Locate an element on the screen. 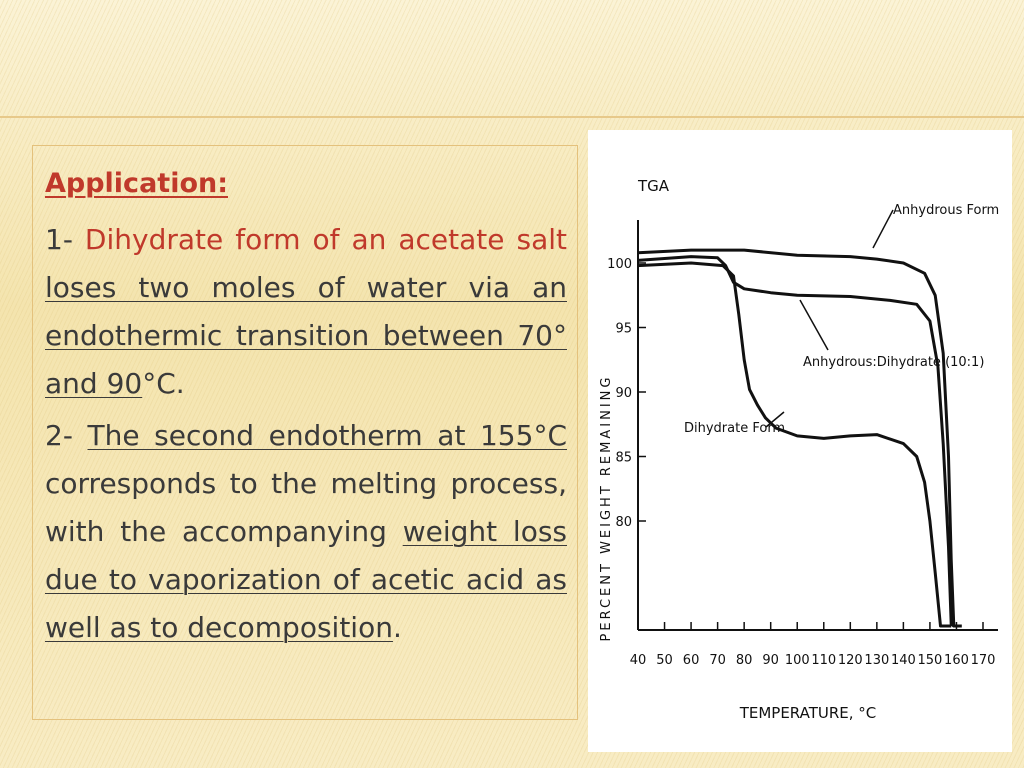 This screenshot has width=1024, height=768. chart-title: TGA is located at coordinates (653, 186).